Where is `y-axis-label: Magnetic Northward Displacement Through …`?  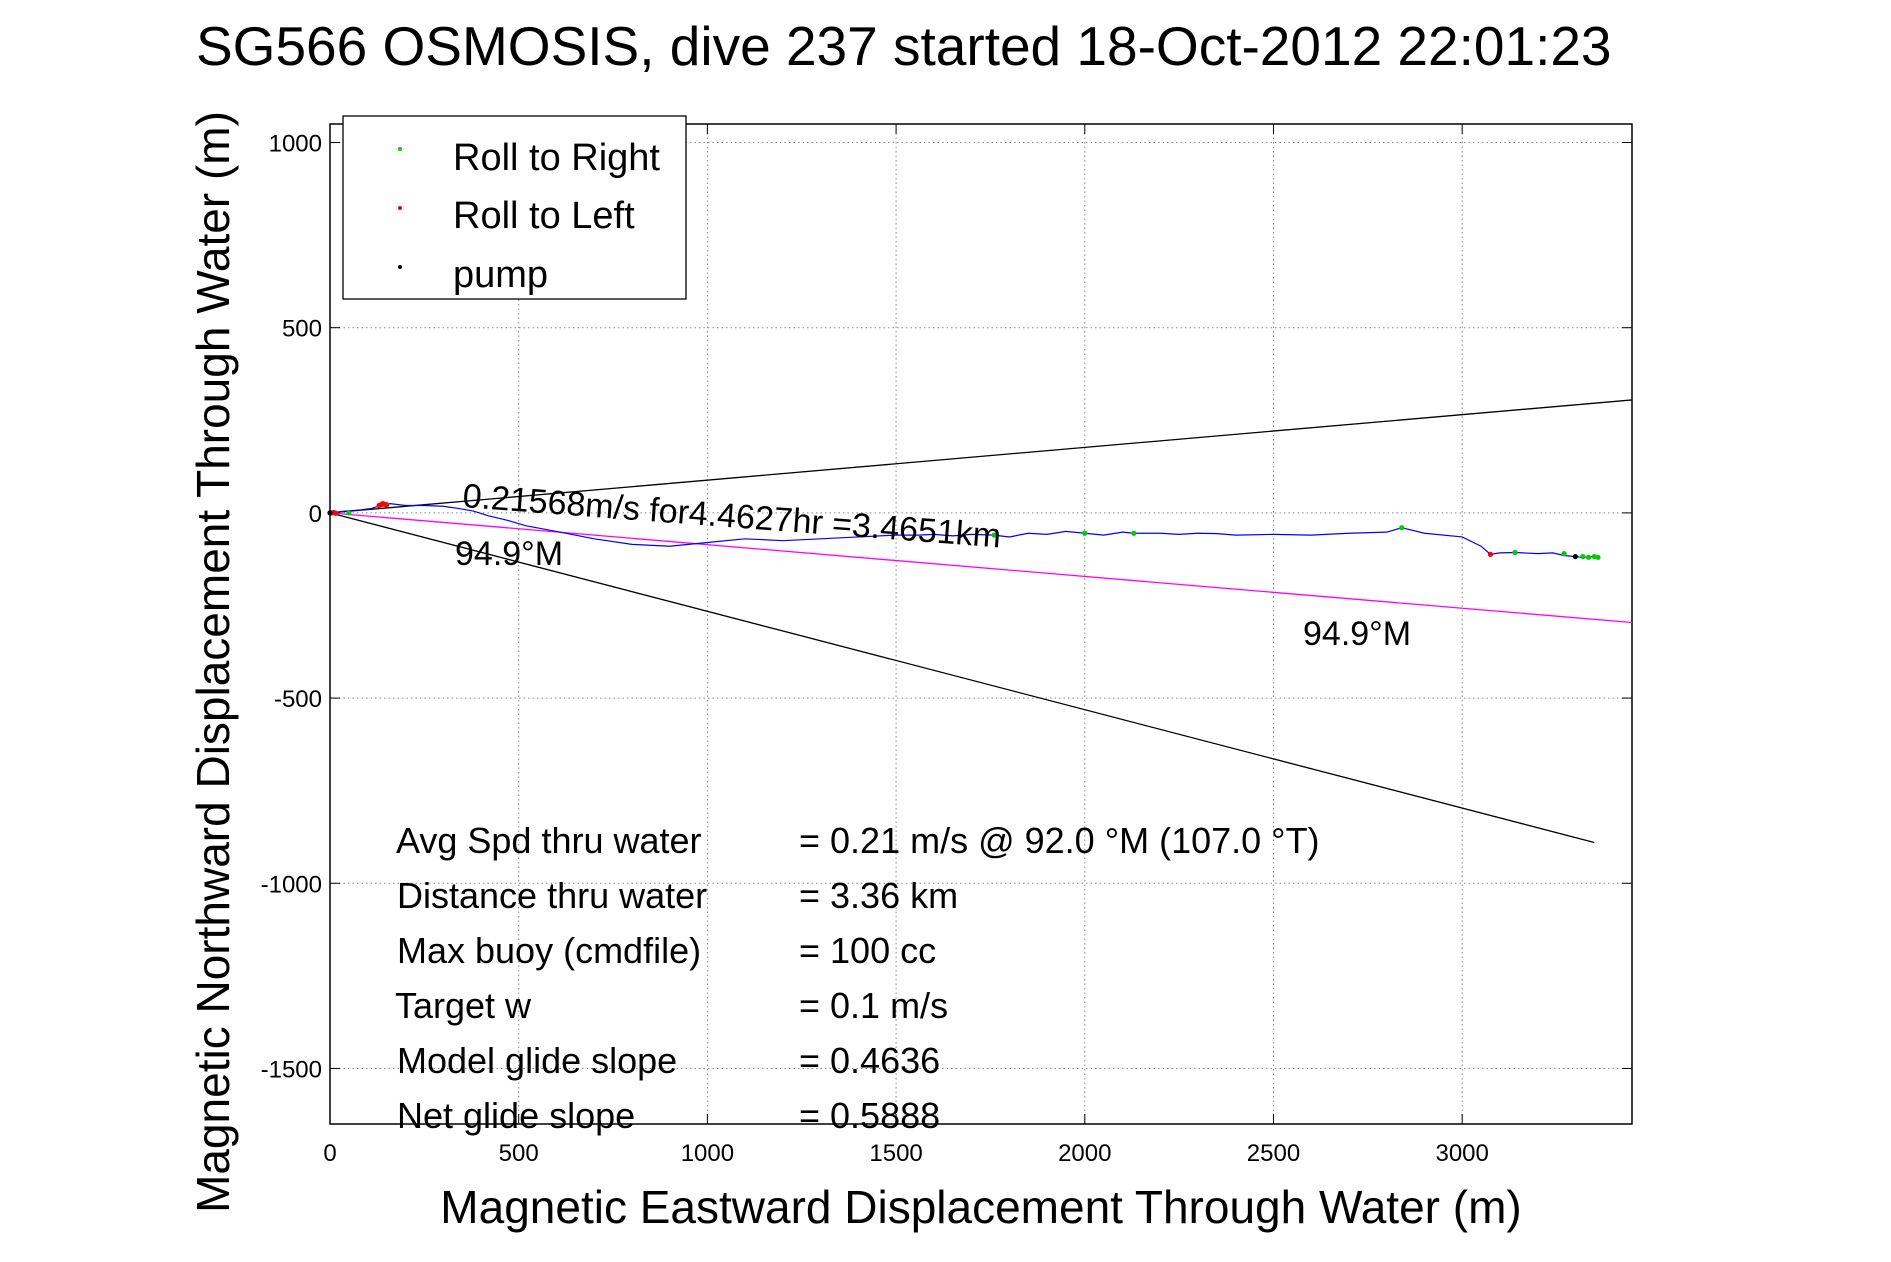
y-axis-label: Magnetic Northward Displacement Through … is located at coordinates (213, 662).